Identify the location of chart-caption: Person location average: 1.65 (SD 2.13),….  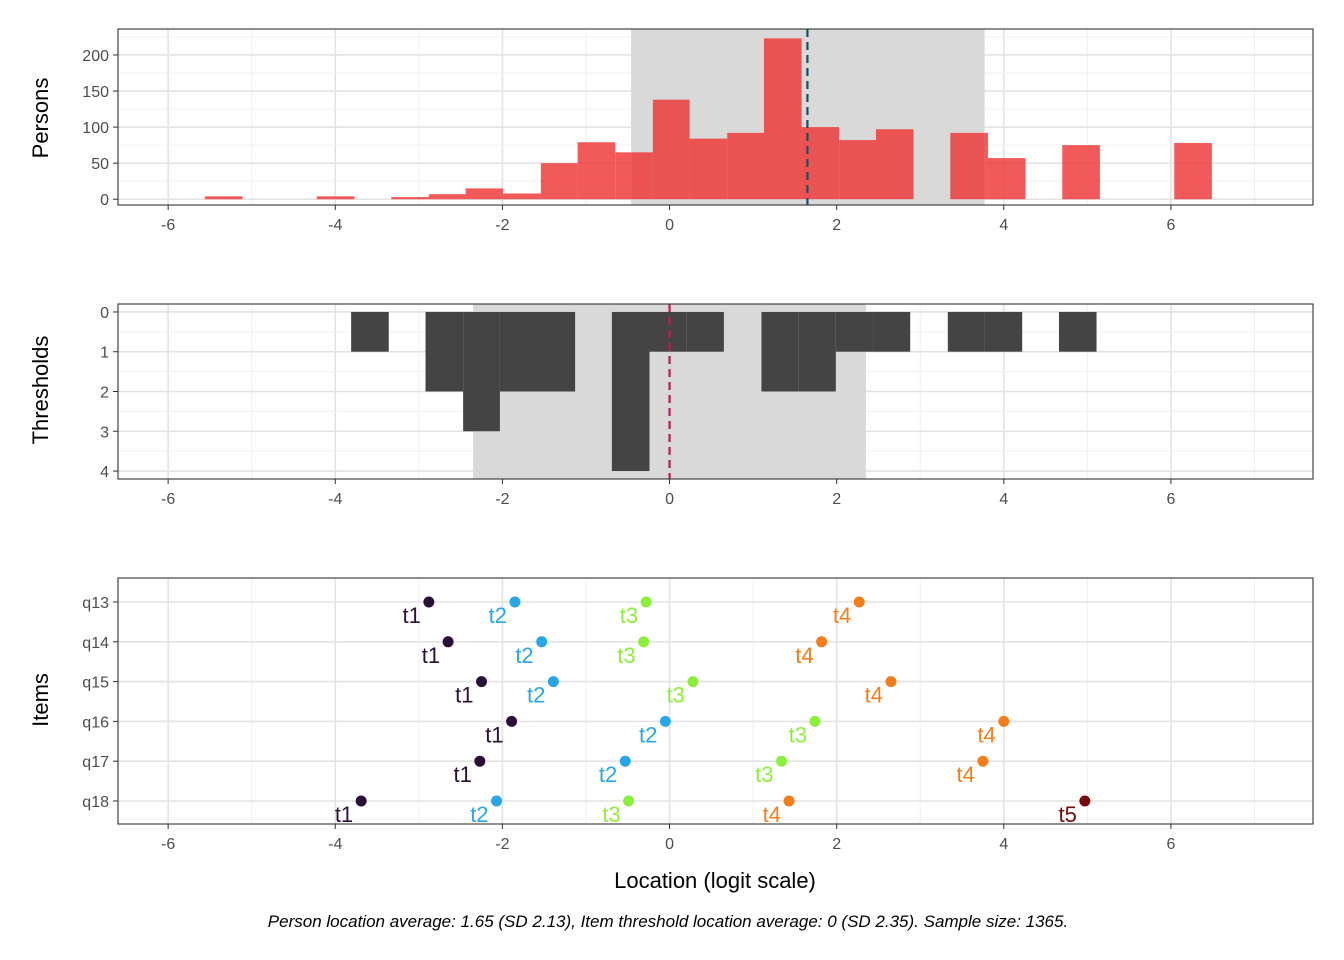
(668, 921).